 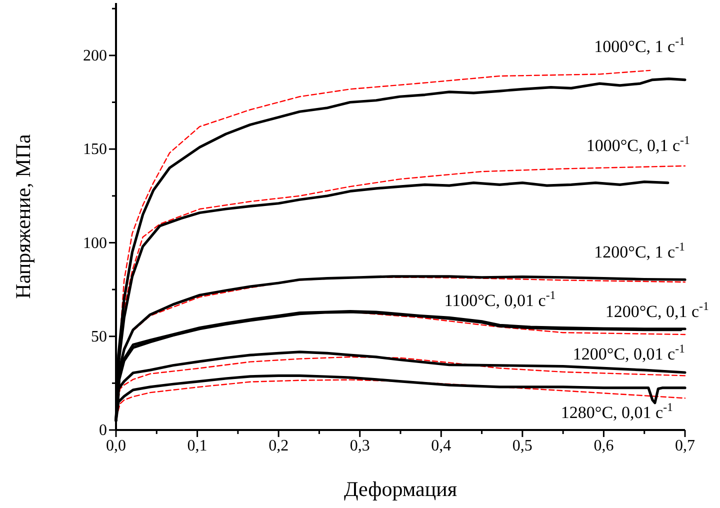 I want to click on x-tick-label: 0,3, so click(x=360, y=445).